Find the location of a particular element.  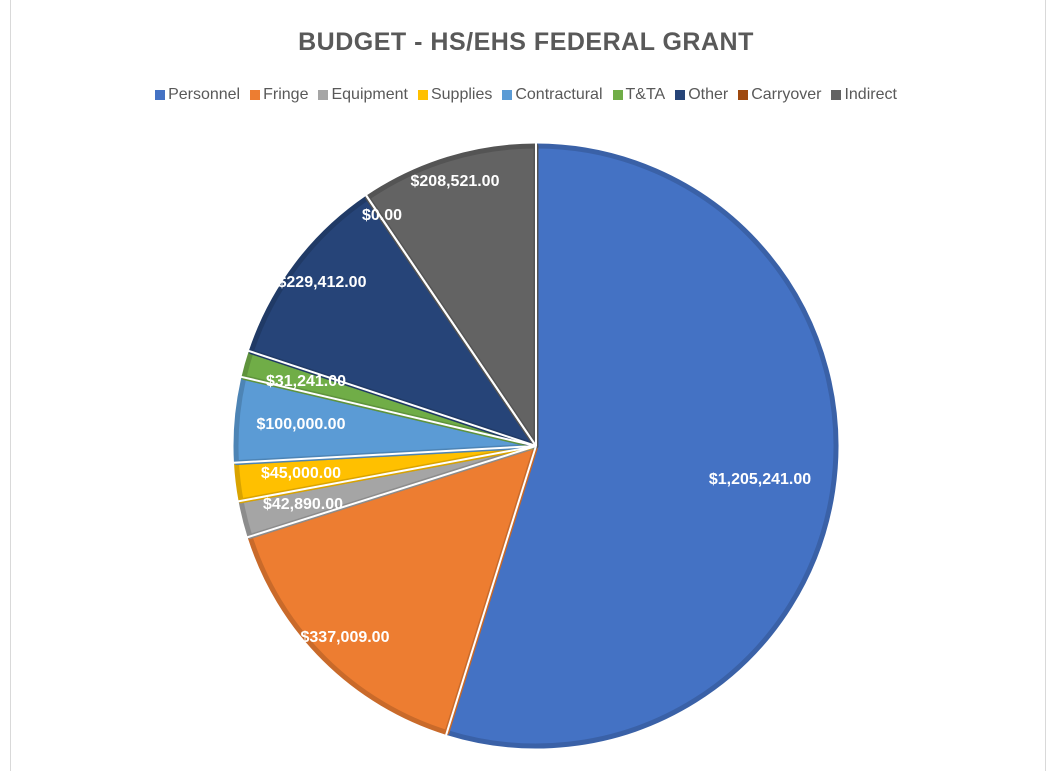

legend-swatch-t-ta is located at coordinates (617, 95).